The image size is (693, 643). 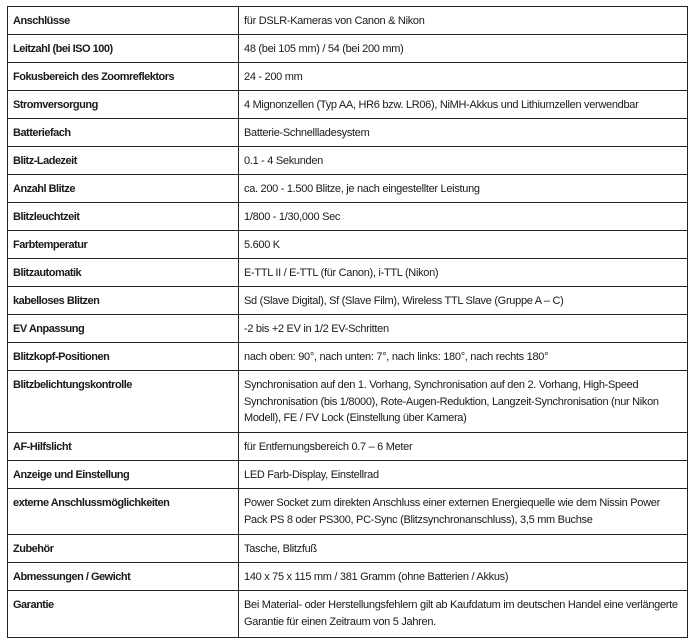 I want to click on spec-label: Farbtemperatur, so click(x=123, y=244).